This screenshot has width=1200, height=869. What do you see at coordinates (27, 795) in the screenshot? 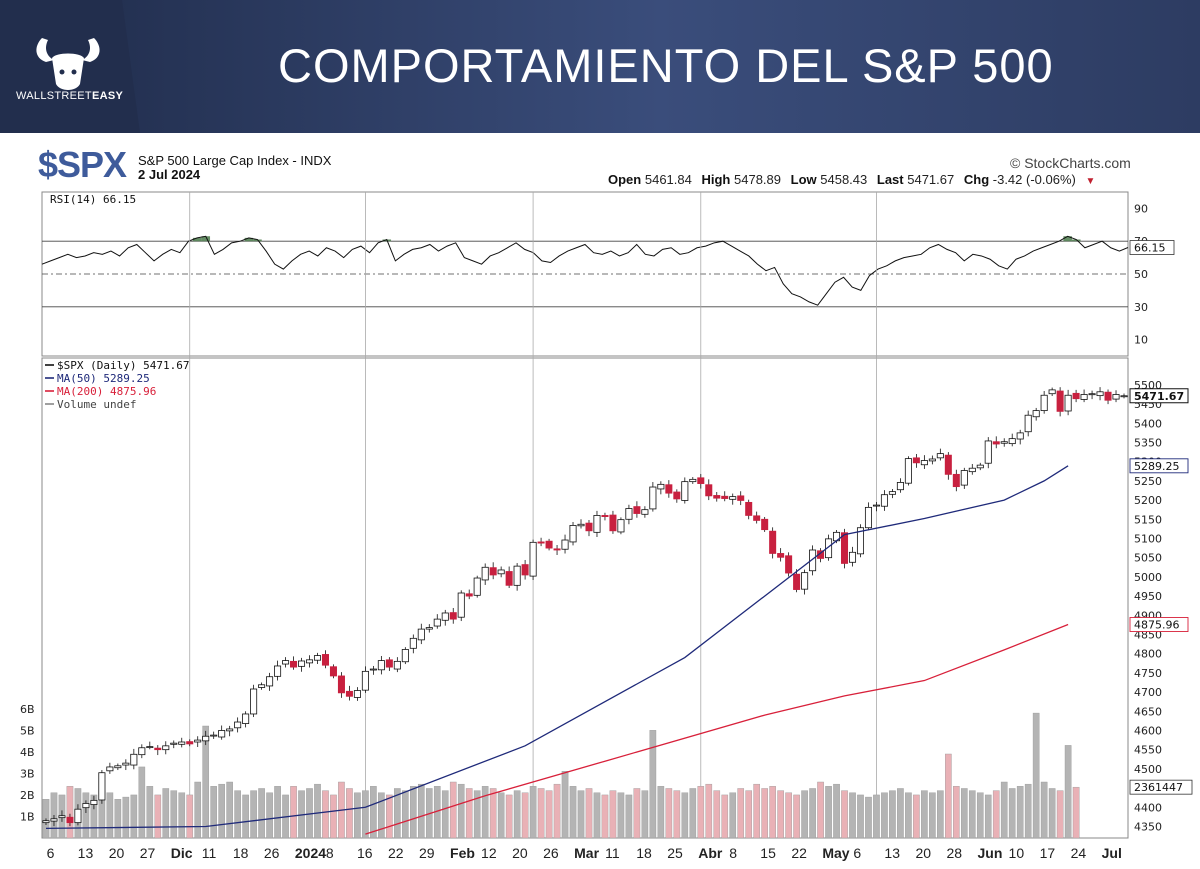
I see `volume-tick-label: 2B` at bounding box center [27, 795].